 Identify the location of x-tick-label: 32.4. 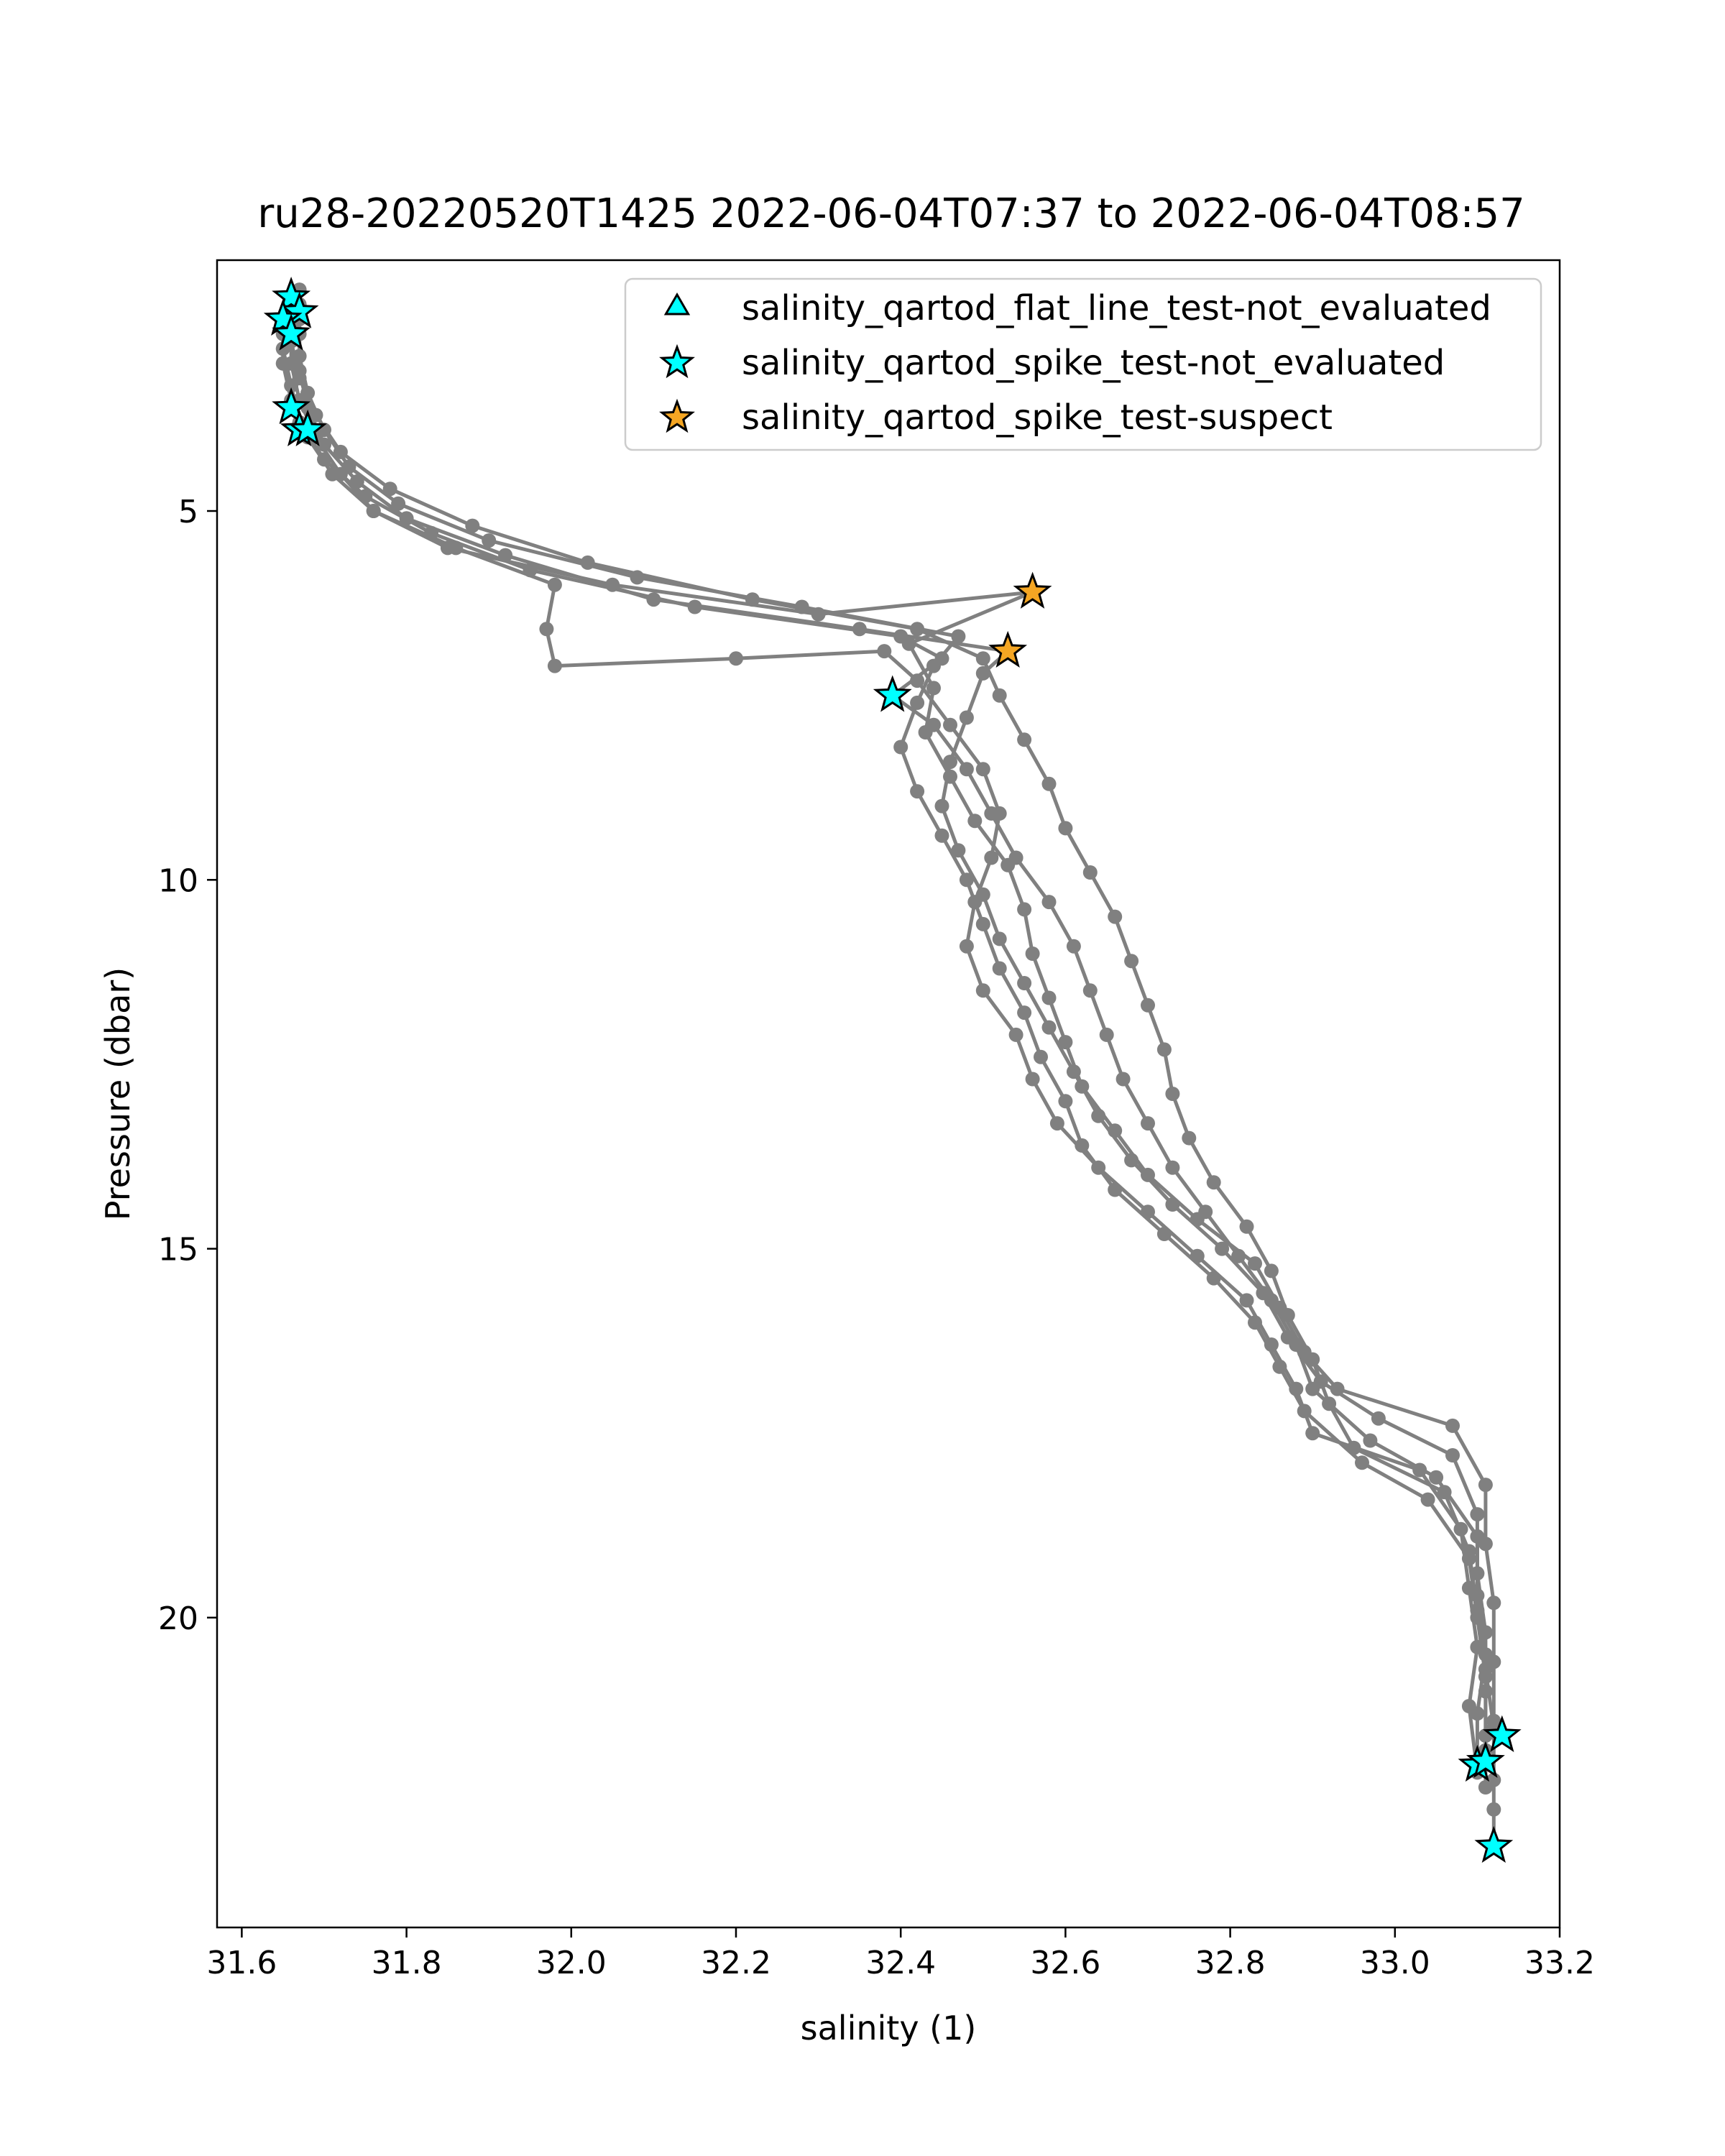
(900, 1963).